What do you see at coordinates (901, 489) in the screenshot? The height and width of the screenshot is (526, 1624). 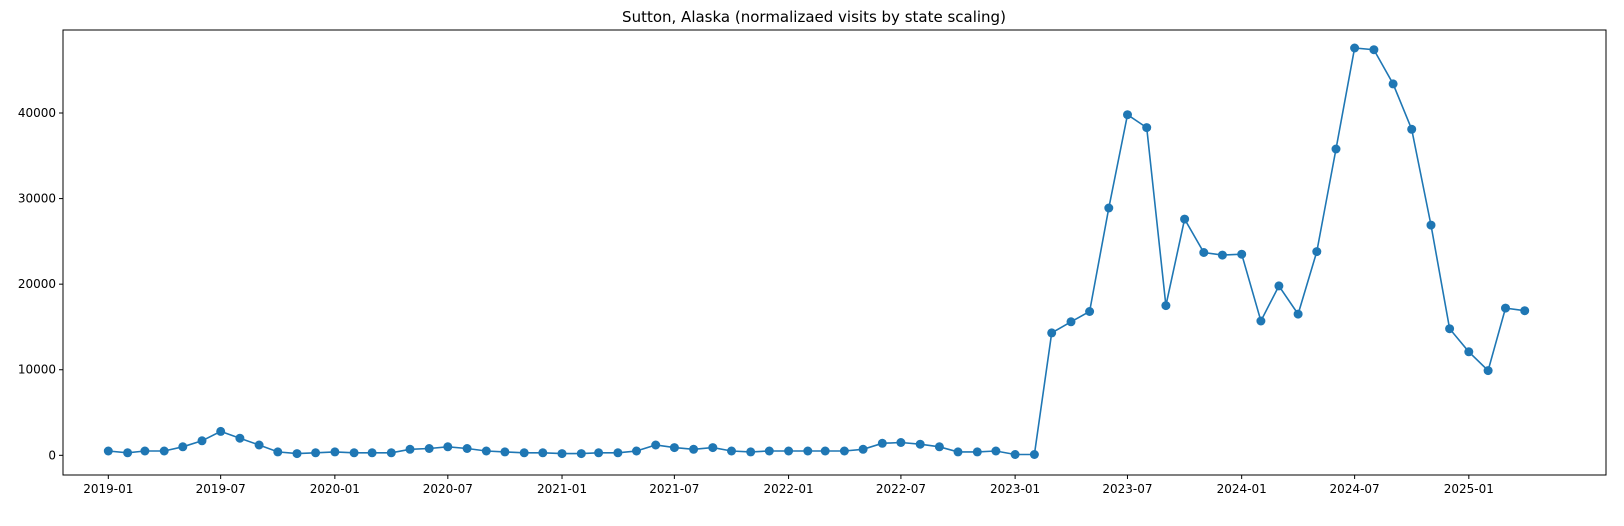 I see `x-tick-label: 2022-07` at bounding box center [901, 489].